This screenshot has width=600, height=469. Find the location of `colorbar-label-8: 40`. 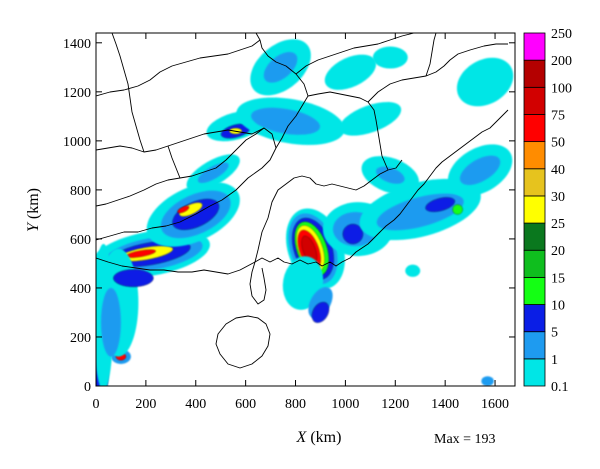

colorbar-label-8: 40 is located at coordinates (558, 170).